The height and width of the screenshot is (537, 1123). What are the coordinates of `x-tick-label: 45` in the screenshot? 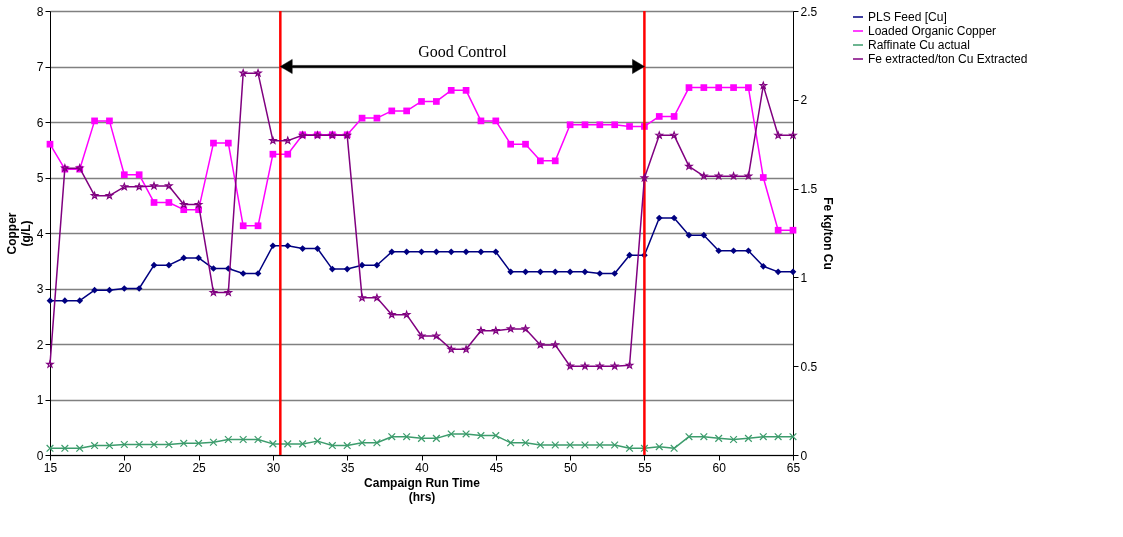 It's located at (496, 467).